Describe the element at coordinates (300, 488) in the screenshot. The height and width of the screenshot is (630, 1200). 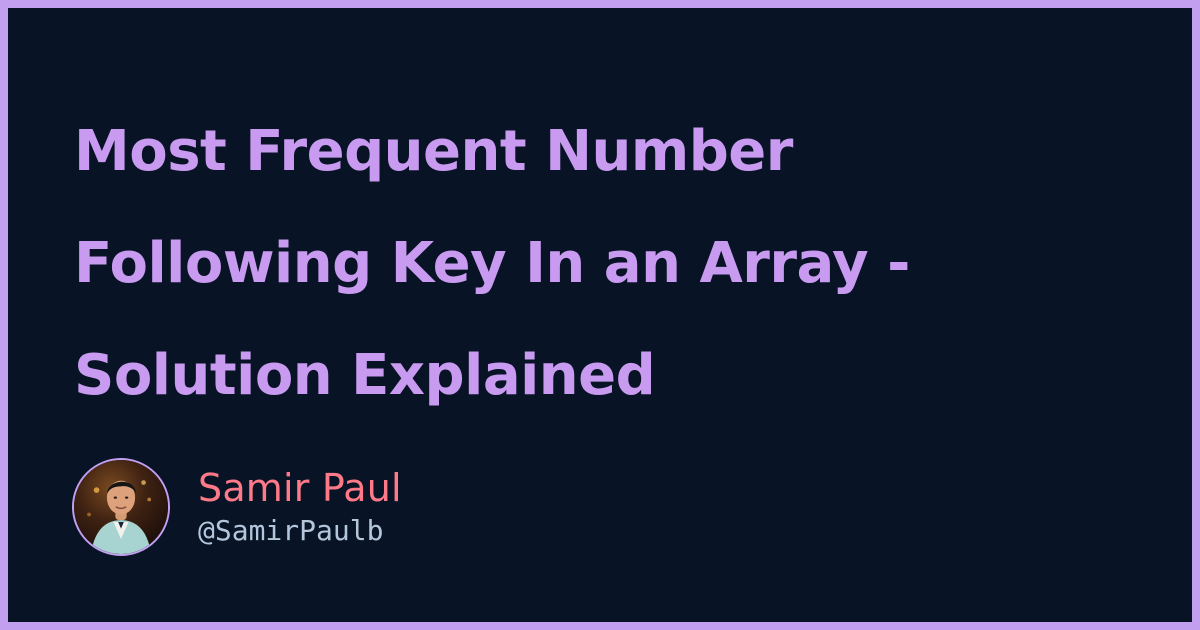
I see `author-name: Samir Paul` at that location.